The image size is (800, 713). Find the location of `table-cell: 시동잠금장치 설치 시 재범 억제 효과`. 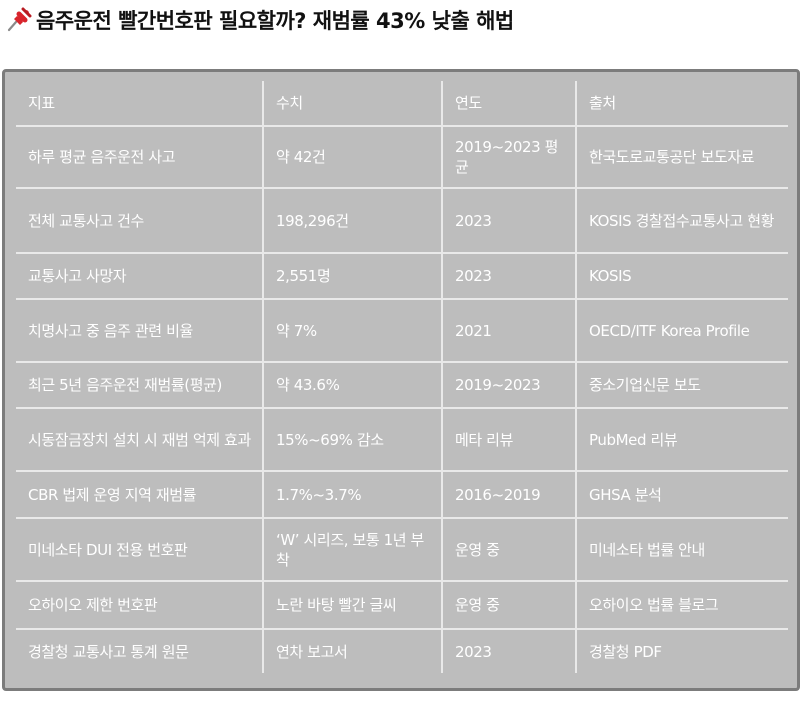

table-cell: 시동잠금장치 설치 시 재범 억제 효과 is located at coordinates (139, 439).